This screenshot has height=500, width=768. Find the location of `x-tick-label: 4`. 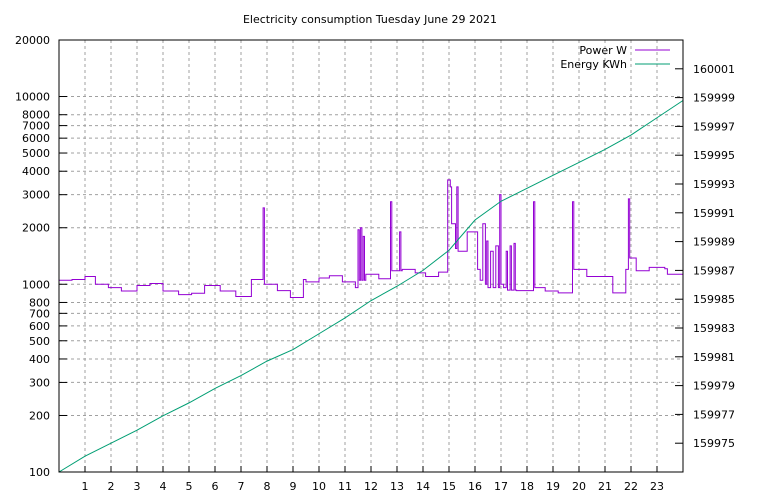

x-tick-label: 4 is located at coordinates (163, 486).